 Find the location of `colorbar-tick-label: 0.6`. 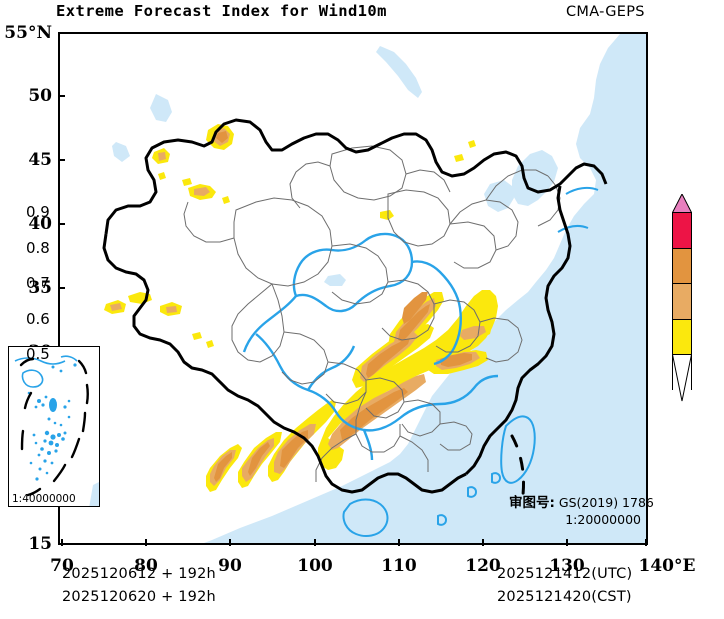

colorbar-tick-label: 0.6 is located at coordinates (38, 318).